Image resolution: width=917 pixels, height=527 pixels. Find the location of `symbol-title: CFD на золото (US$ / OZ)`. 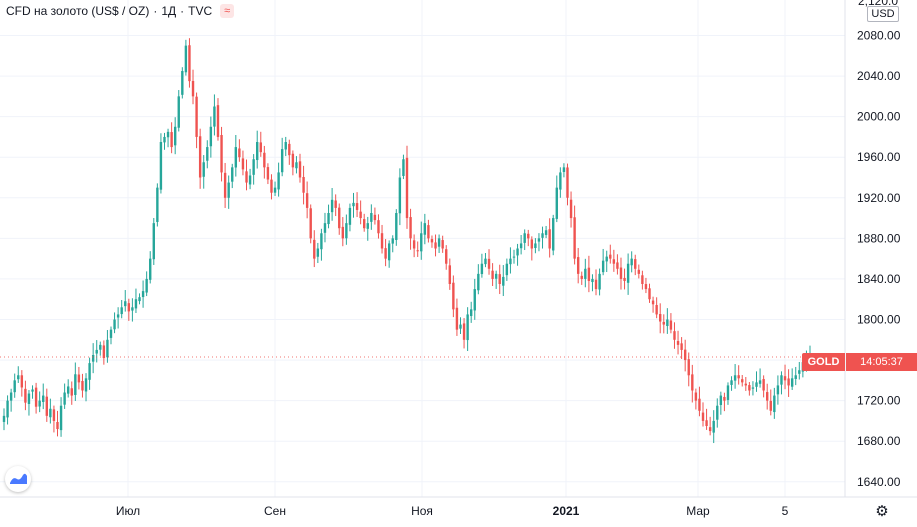

symbol-title: CFD на золото (US$ / OZ) is located at coordinates (78, 11).